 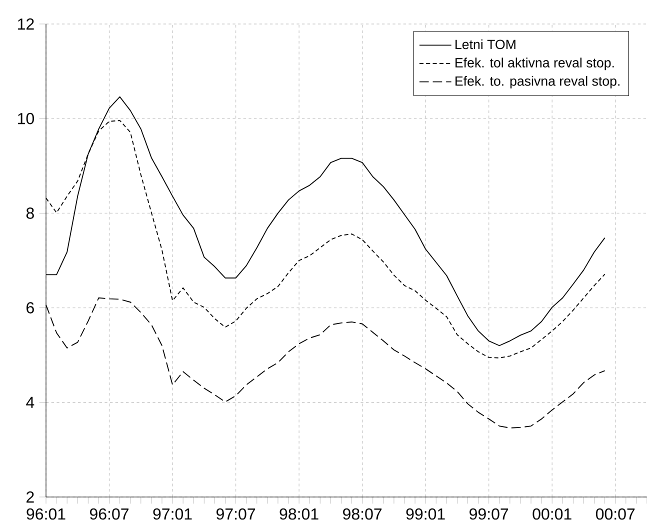 I want to click on y-tick-label: 10, so click(x=26, y=118).